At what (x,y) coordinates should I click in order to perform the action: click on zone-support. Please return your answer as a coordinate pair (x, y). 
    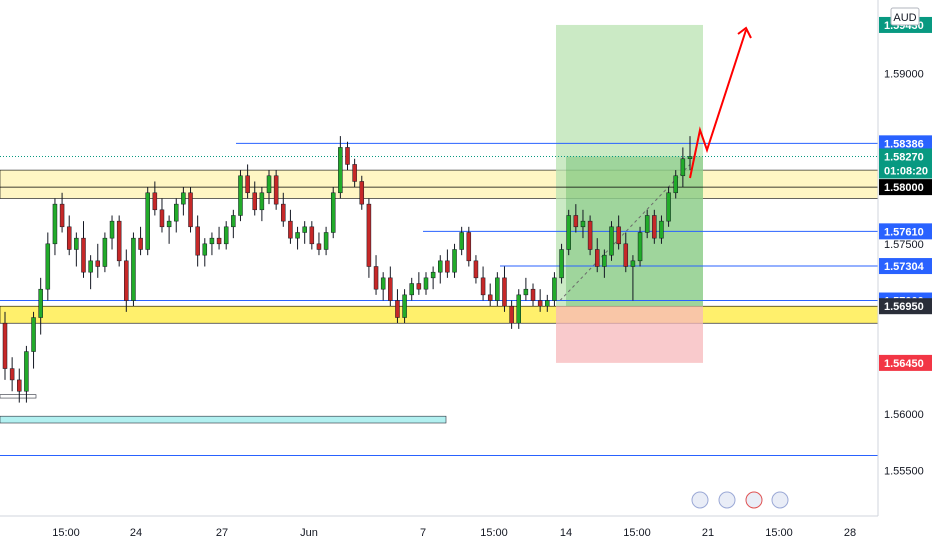
    Looking at the image, I should click on (439, 314).